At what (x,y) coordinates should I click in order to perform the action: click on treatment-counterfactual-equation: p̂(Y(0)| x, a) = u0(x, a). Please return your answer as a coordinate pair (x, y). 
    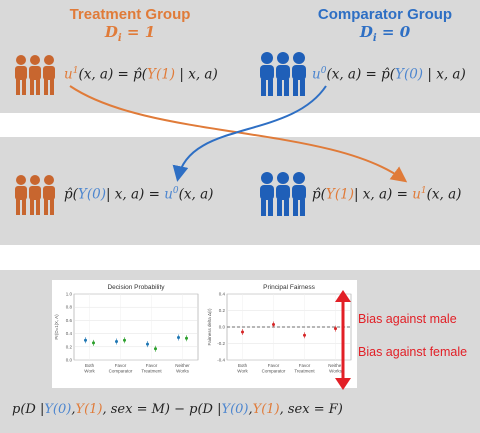
    Looking at the image, I should click on (139, 194).